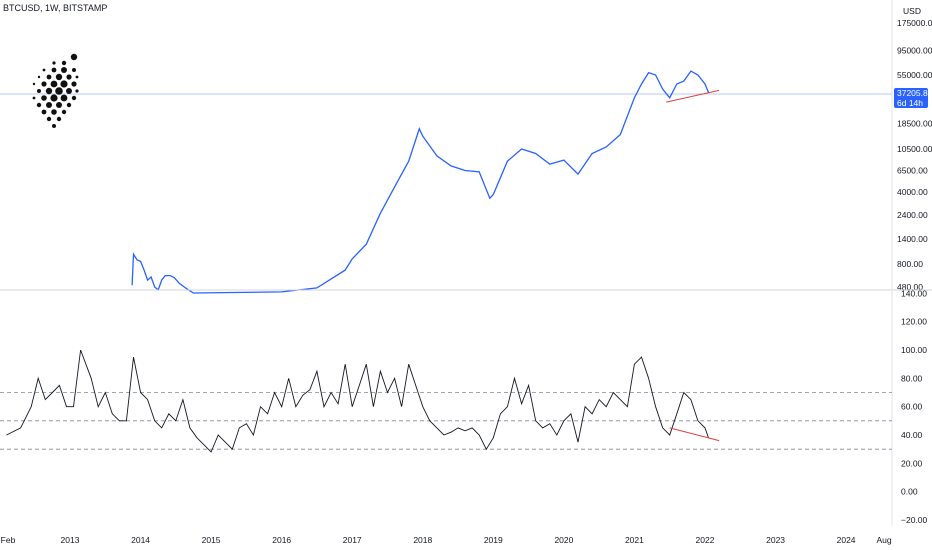 Image resolution: width=932 pixels, height=550 pixels. Describe the element at coordinates (446, 421) in the screenshot. I see `oscillator-level-lines` at that location.